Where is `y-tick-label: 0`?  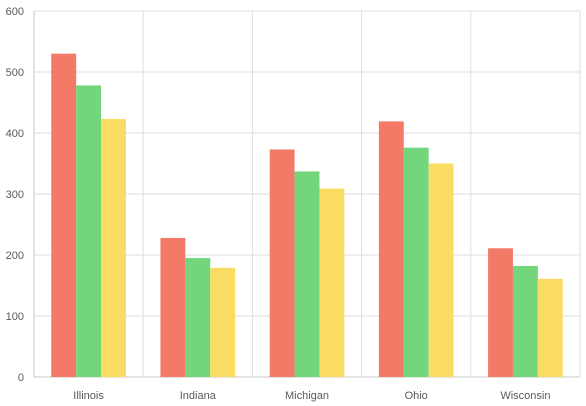 y-tick-label: 0 is located at coordinates (21, 378).